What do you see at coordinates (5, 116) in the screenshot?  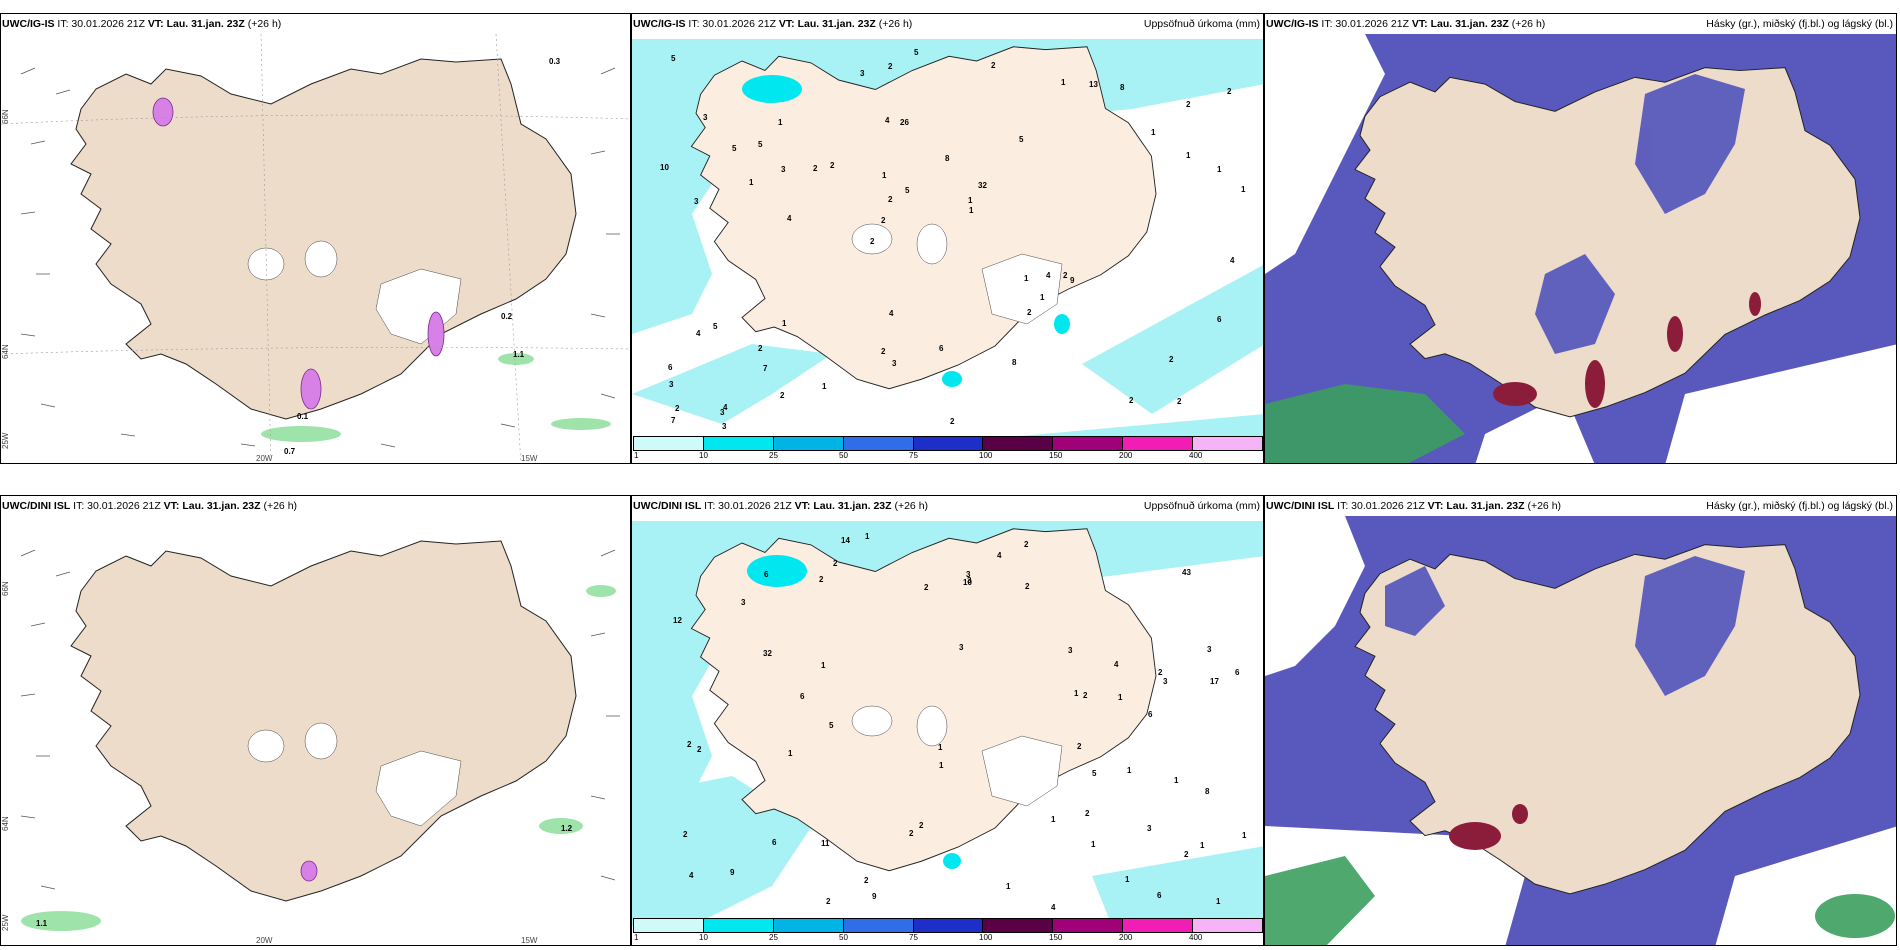 I see `lat-label: 66N` at bounding box center [5, 116].